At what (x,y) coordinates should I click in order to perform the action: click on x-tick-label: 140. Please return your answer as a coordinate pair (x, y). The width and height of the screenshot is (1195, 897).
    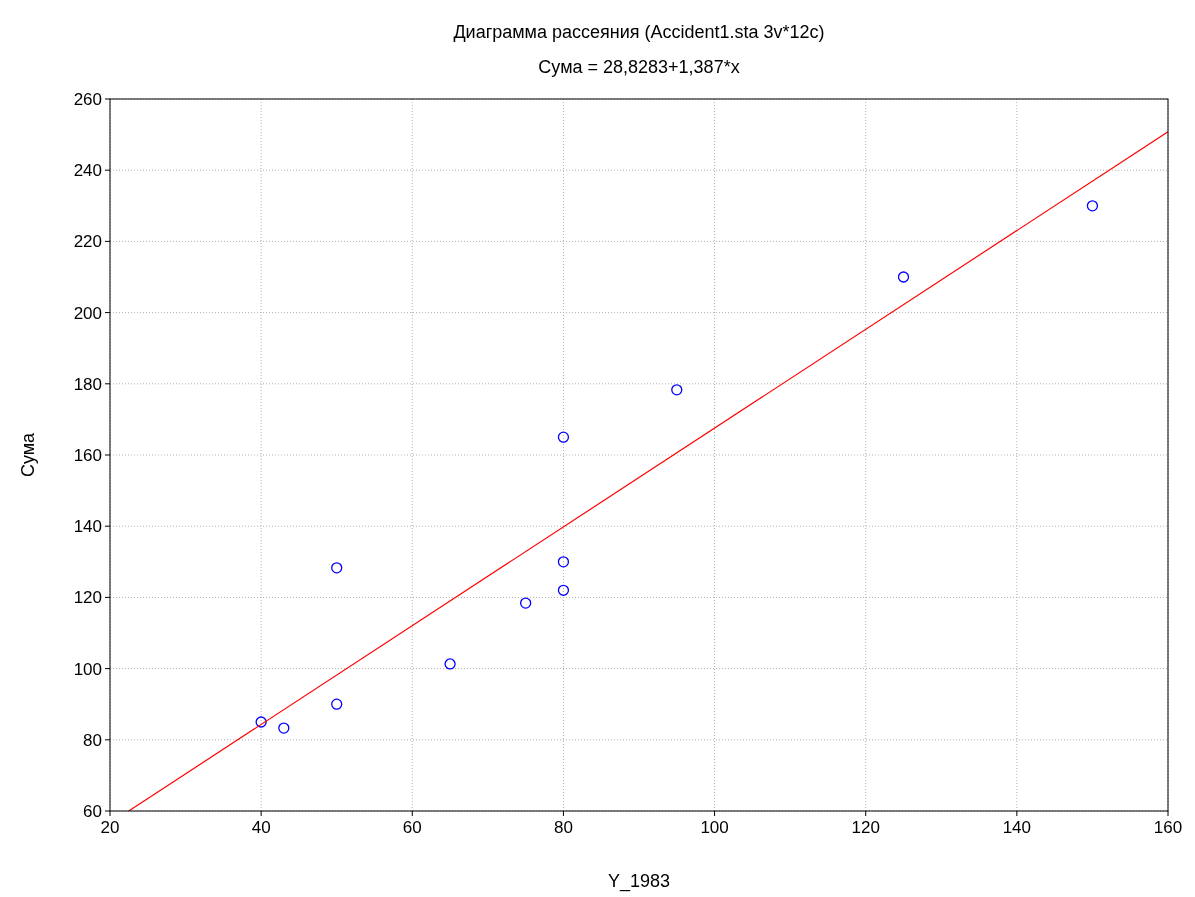
    Looking at the image, I should click on (1017, 827).